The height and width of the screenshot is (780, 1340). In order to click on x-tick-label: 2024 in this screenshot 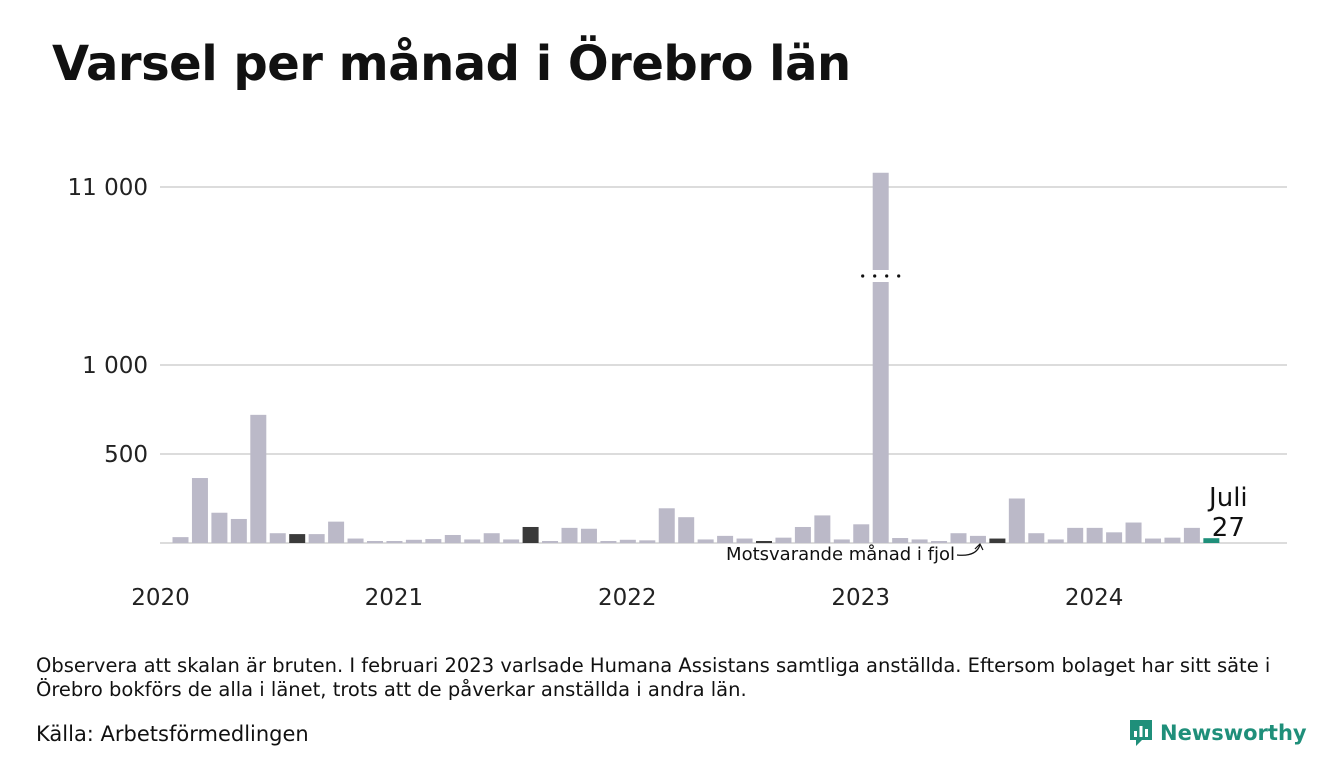, I will do `click(1094, 598)`.